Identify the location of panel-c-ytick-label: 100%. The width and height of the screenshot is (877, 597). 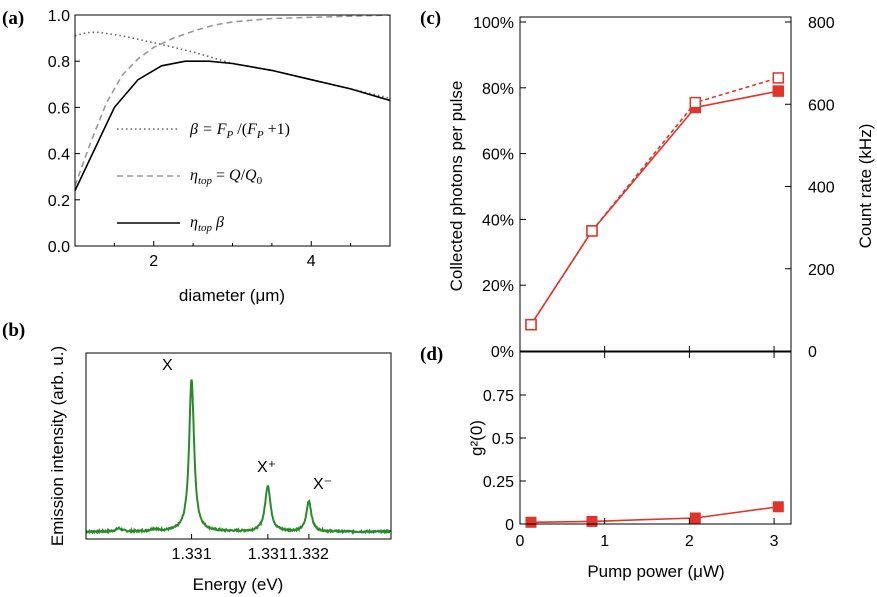
(493, 23).